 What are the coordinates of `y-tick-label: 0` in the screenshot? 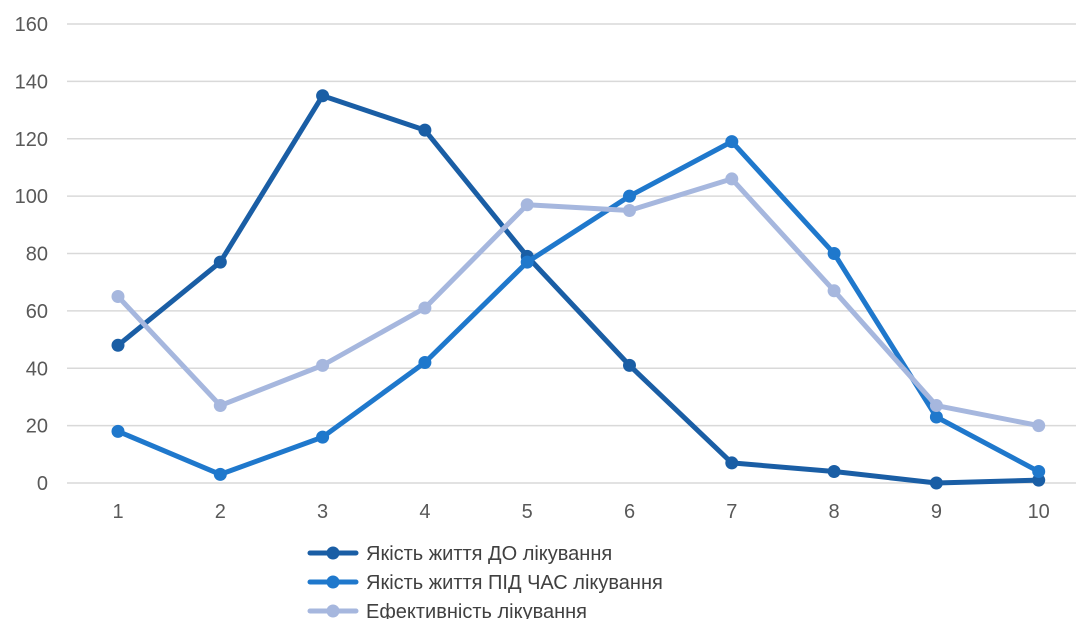 It's located at (42, 484).